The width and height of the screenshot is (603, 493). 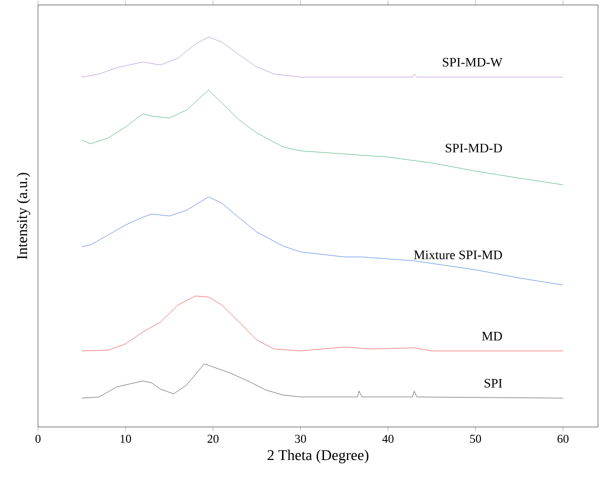 I want to click on x-tick-label: 60, so click(x=563, y=438).